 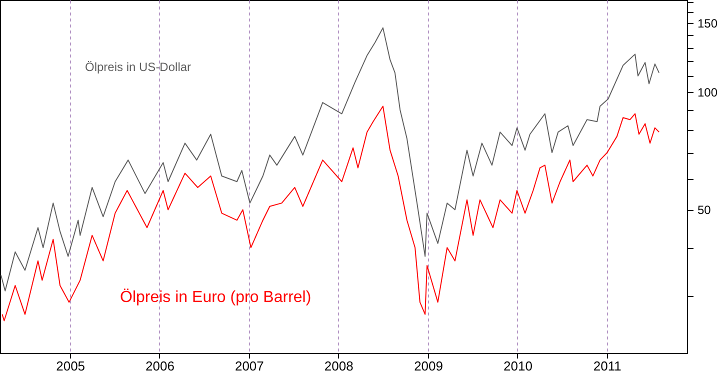 What do you see at coordinates (708, 23) in the screenshot?
I see `y-tick-label: 150` at bounding box center [708, 23].